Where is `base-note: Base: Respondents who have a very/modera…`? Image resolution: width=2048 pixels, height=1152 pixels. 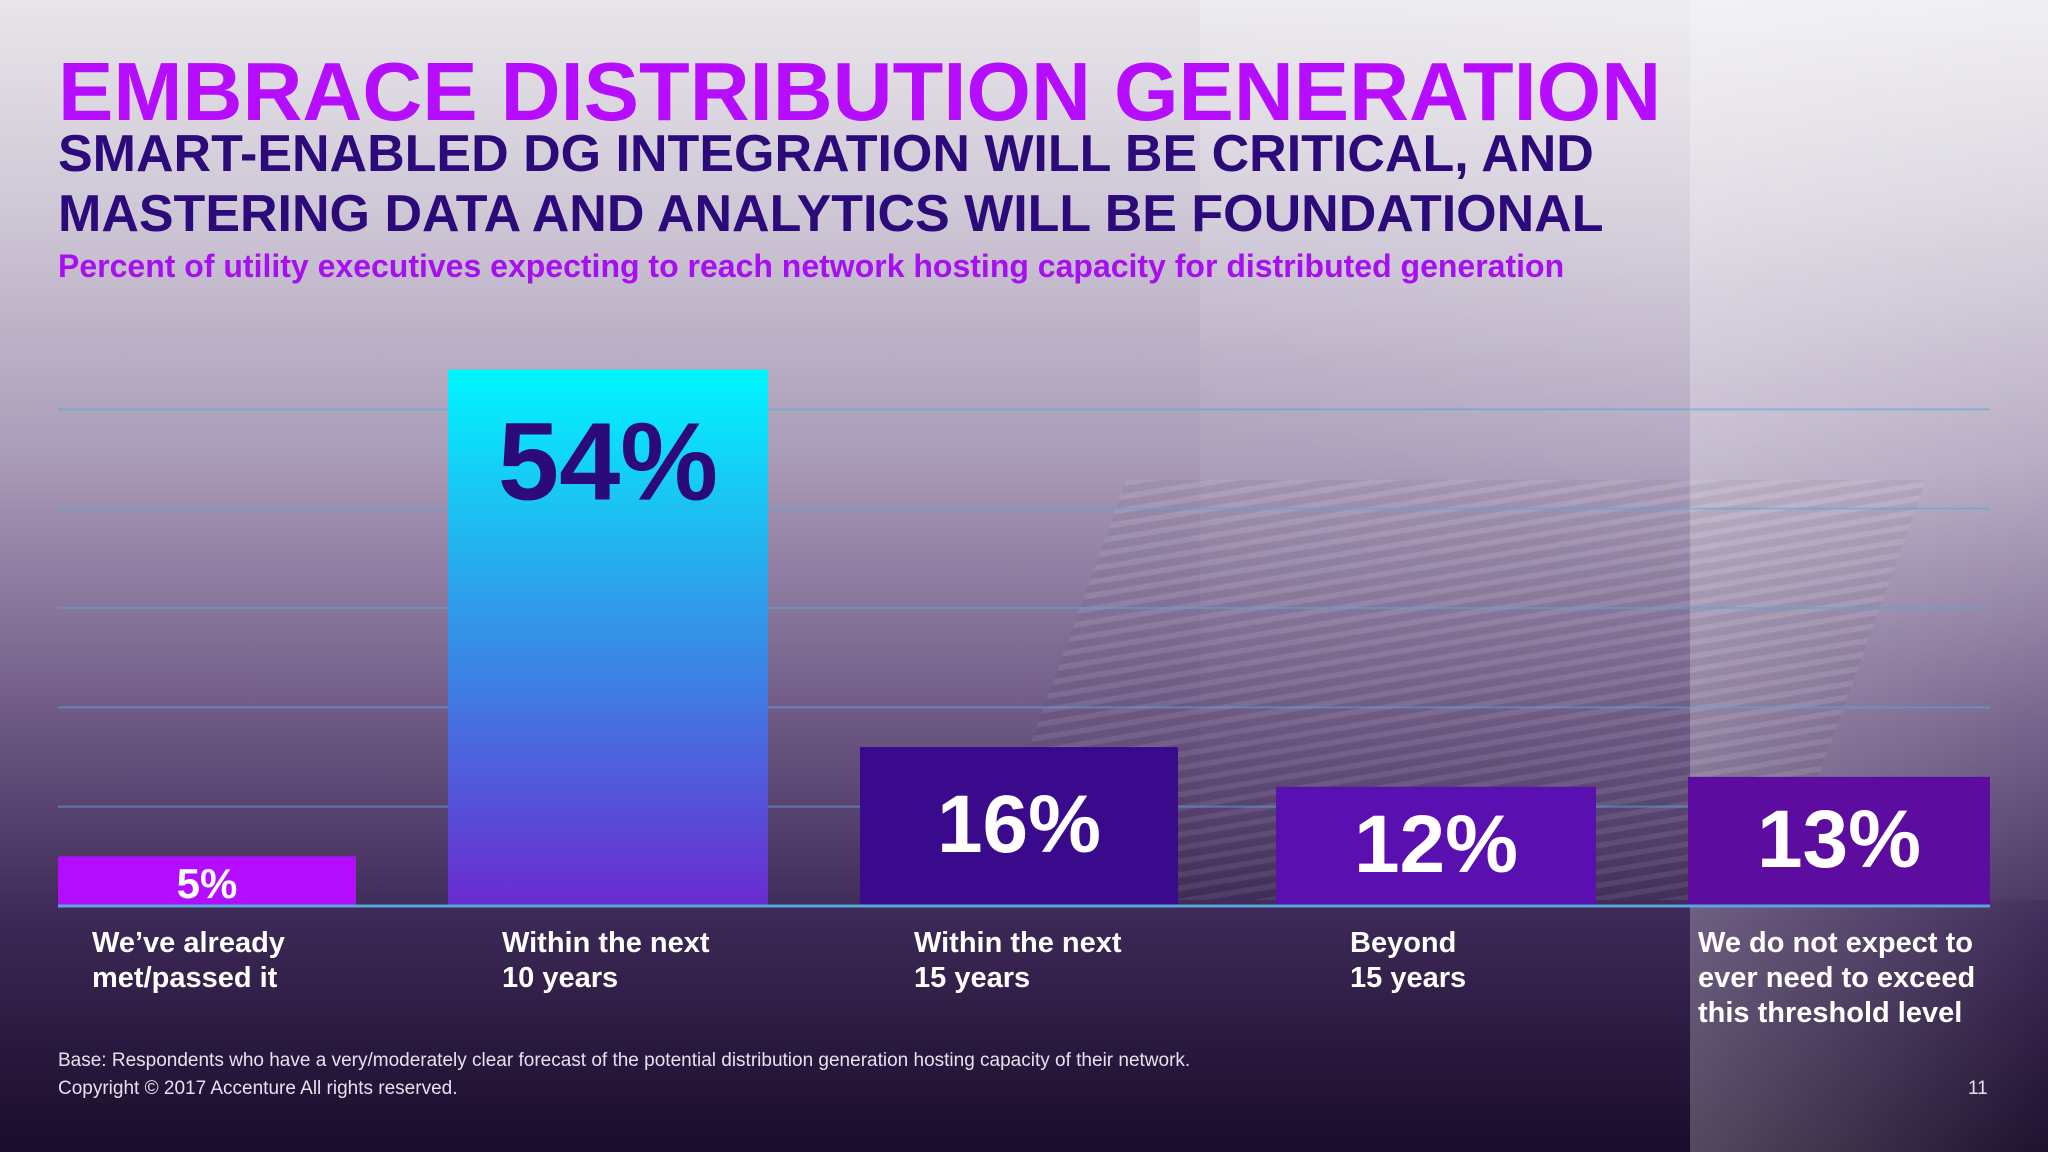
base-note: Base: Respondents who have a very/modera… is located at coordinates (624, 1060).